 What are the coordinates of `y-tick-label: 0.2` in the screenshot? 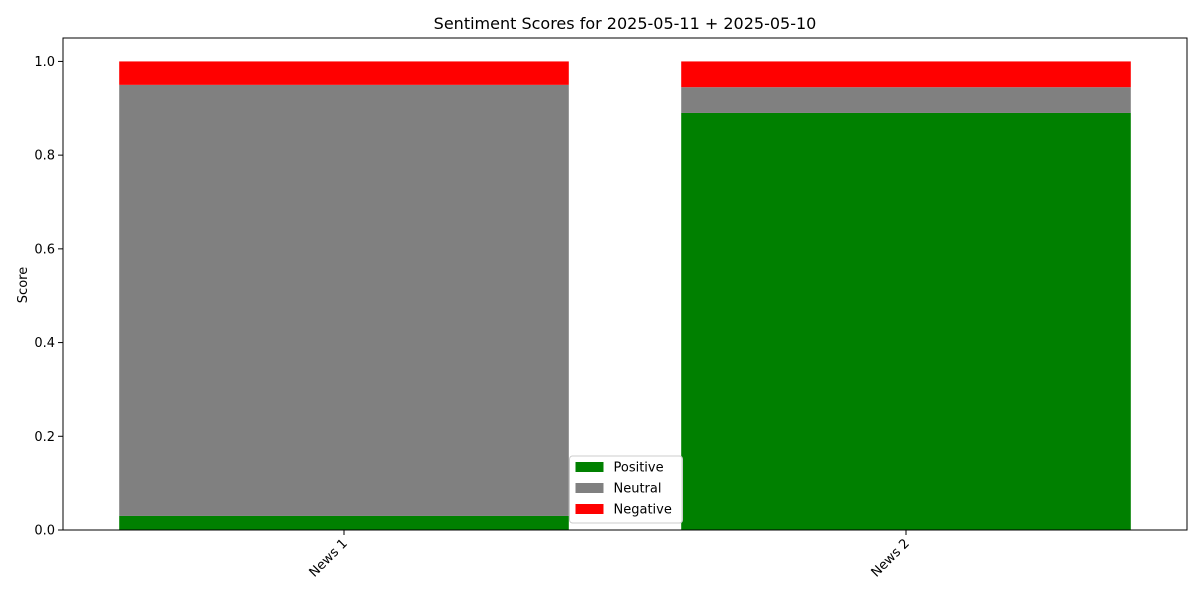 It's located at (44, 437).